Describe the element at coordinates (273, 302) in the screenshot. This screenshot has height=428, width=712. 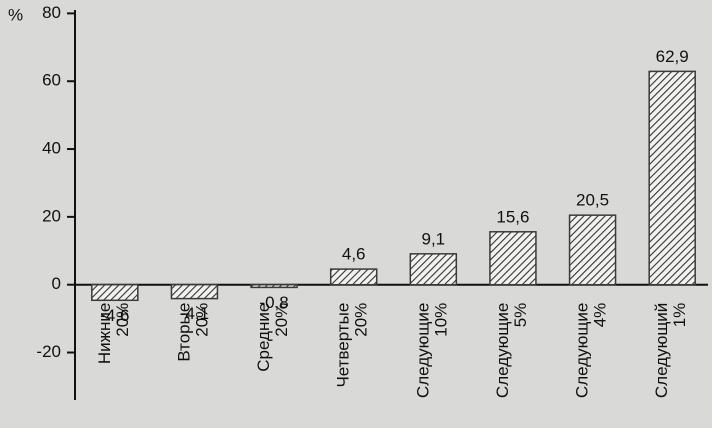
I see `value-label: -0,8` at that location.